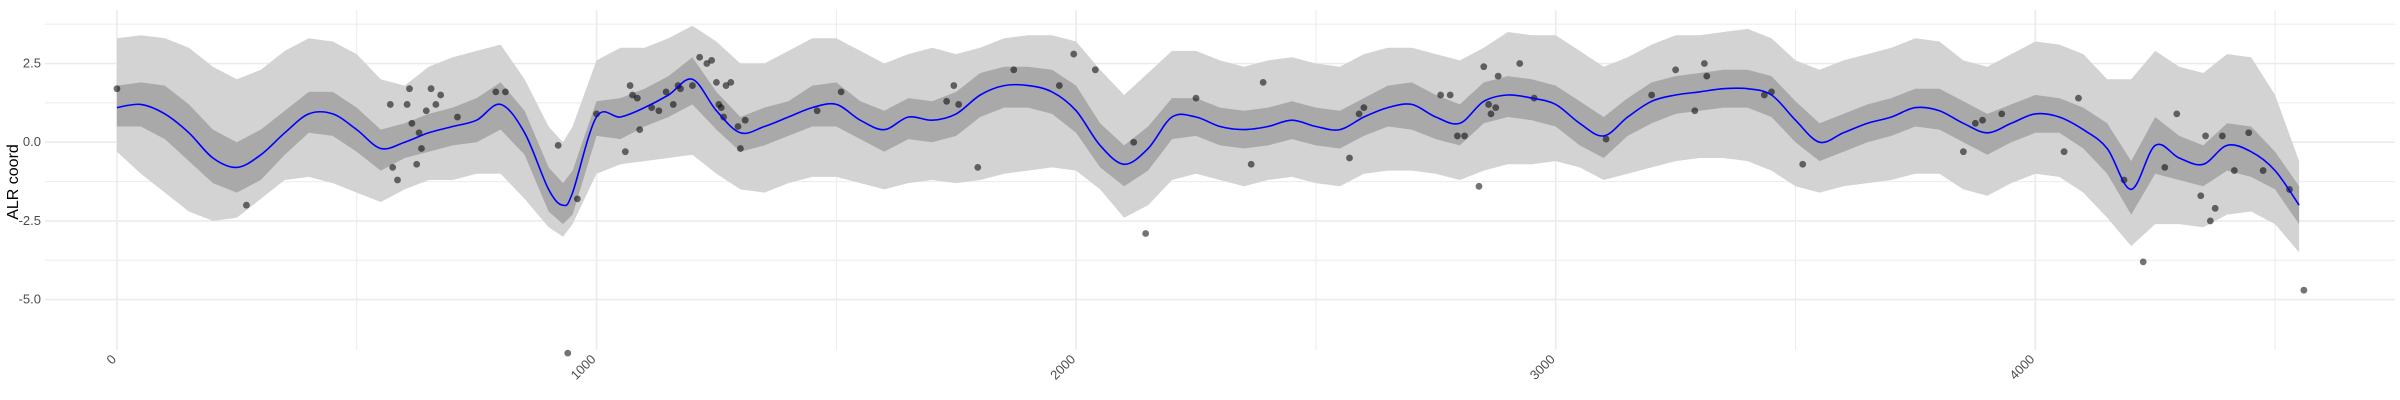 The image size is (2400, 400). Describe the element at coordinates (32, 141) in the screenshot. I see `y-tick-label: 0.0` at that location.